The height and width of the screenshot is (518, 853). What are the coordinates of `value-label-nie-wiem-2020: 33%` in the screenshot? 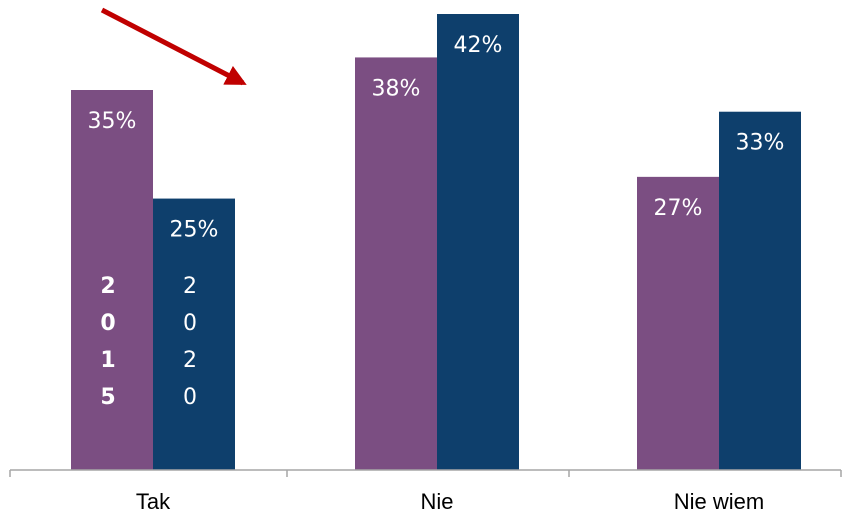 It's located at (760, 143).